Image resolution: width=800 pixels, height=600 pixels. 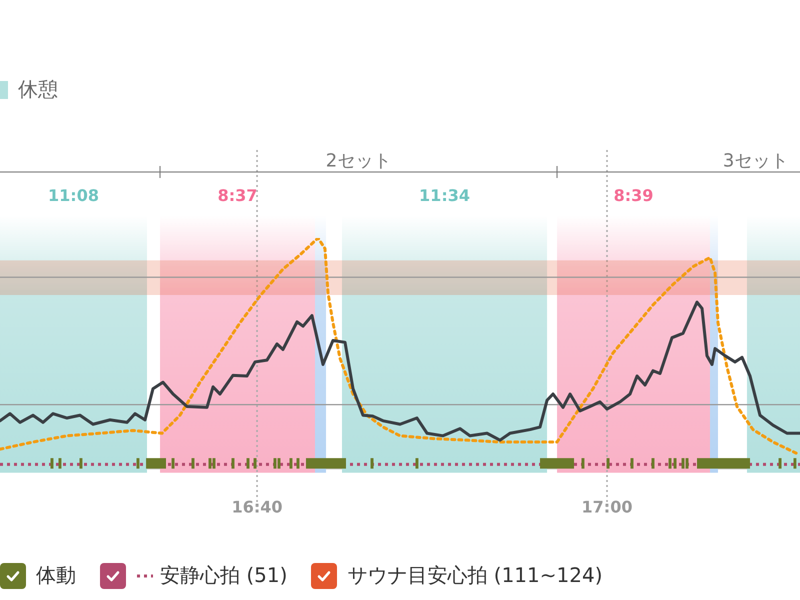 I want to click on band-label: 11:08, so click(x=73, y=196).